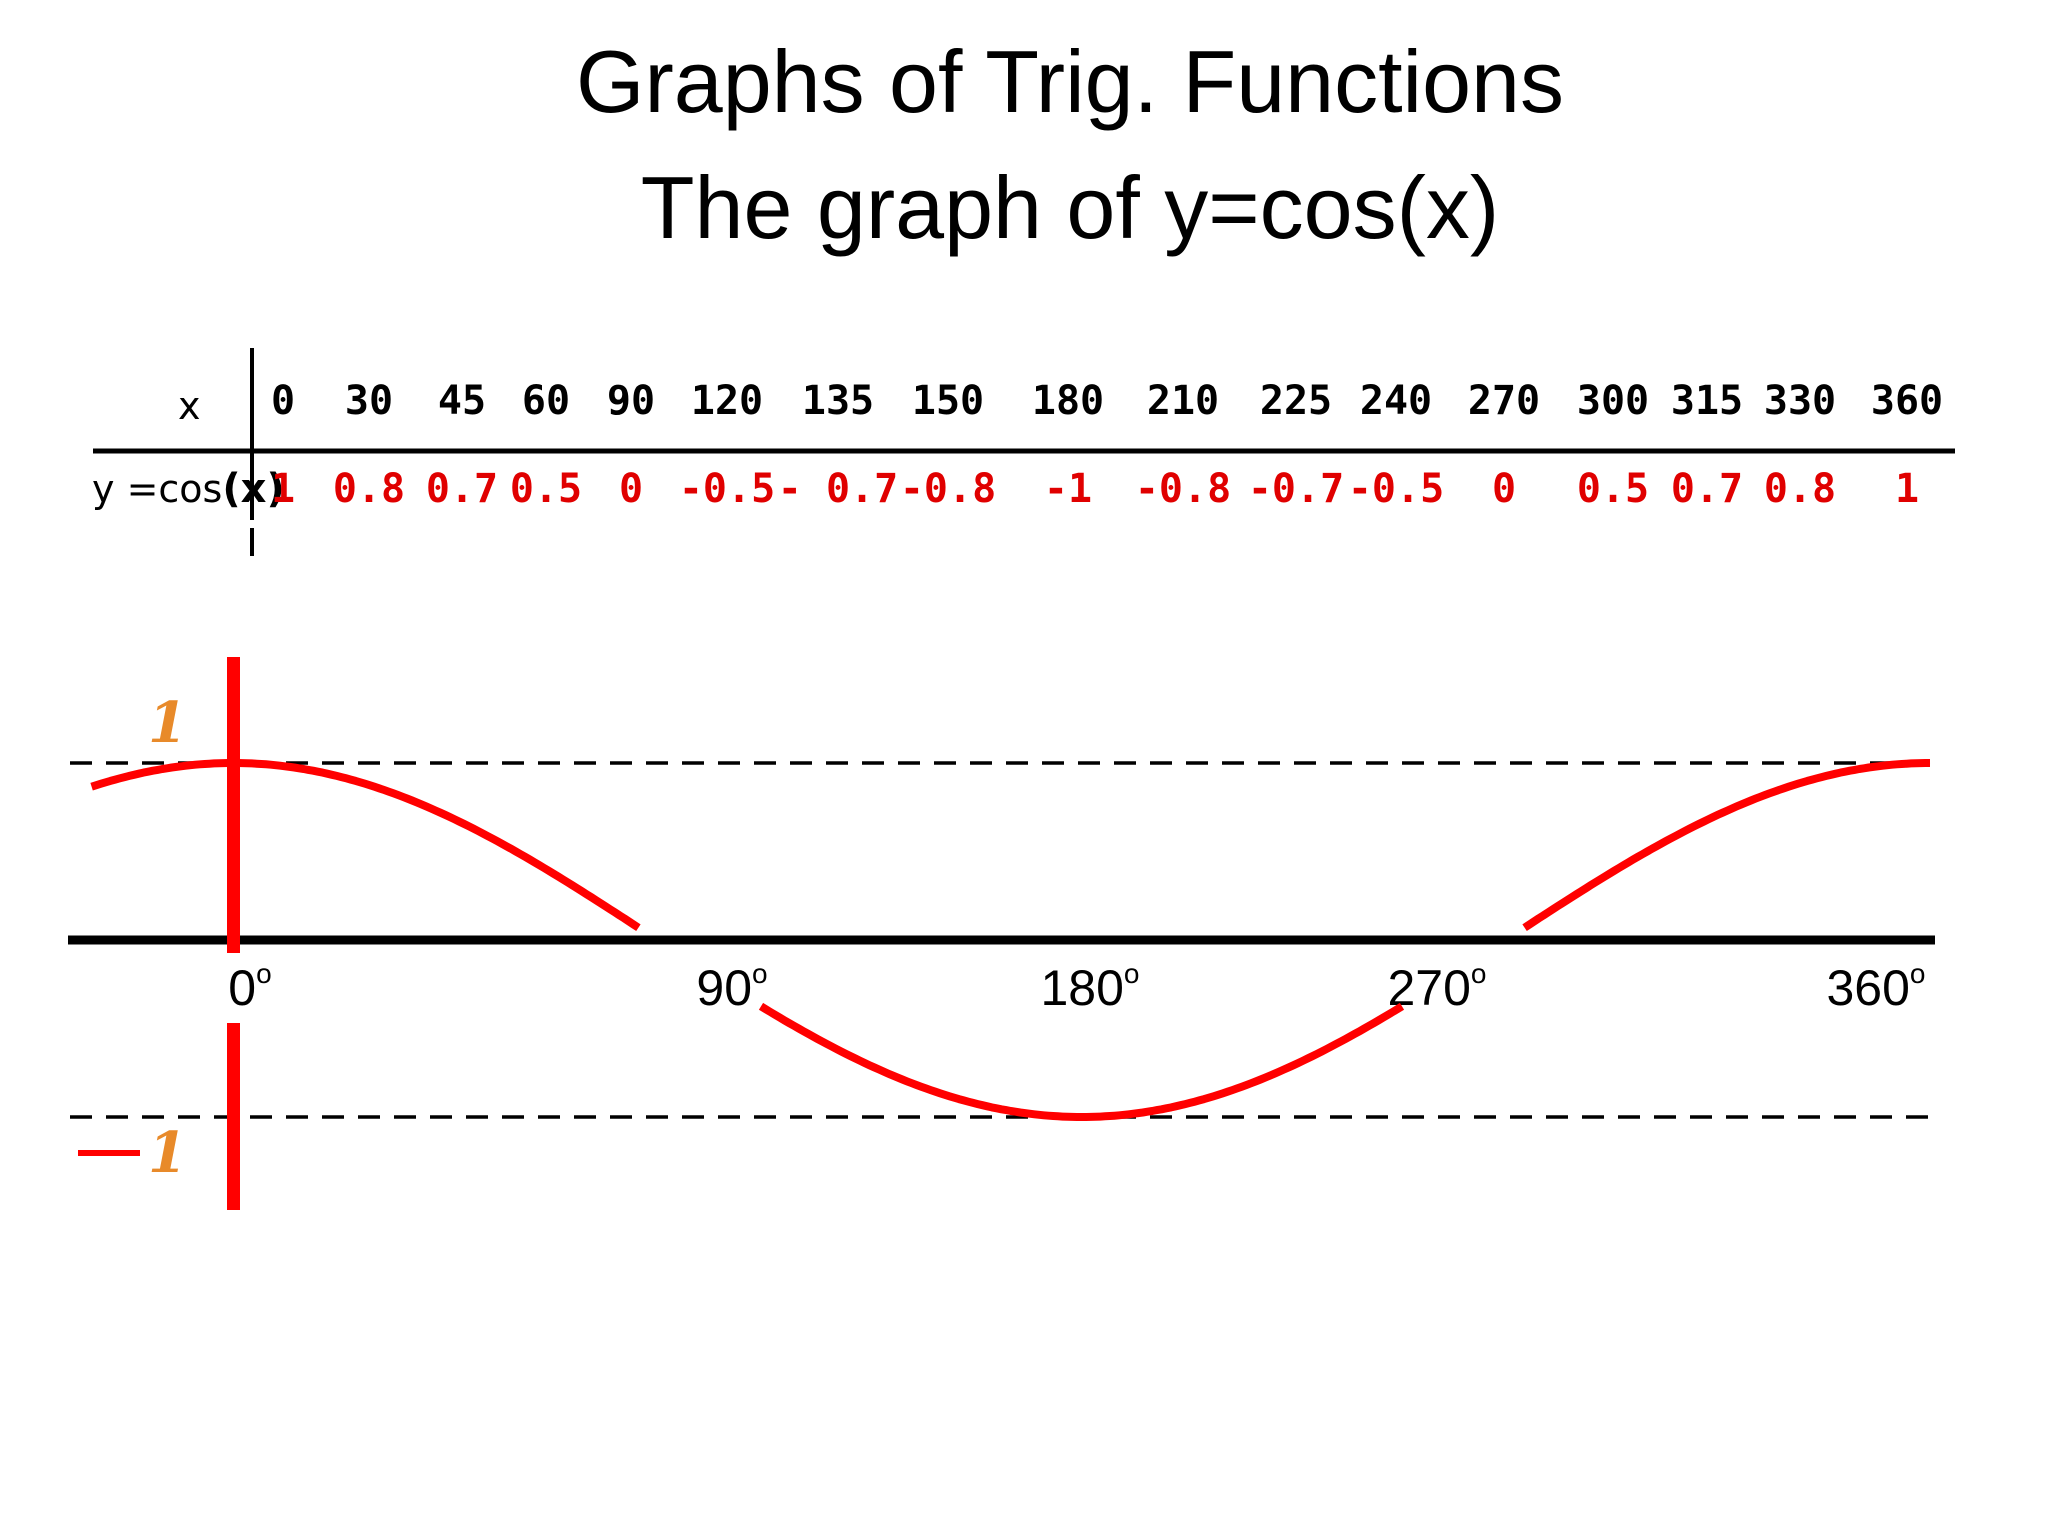  I want to click on table-x-cell: 45, so click(462, 401).